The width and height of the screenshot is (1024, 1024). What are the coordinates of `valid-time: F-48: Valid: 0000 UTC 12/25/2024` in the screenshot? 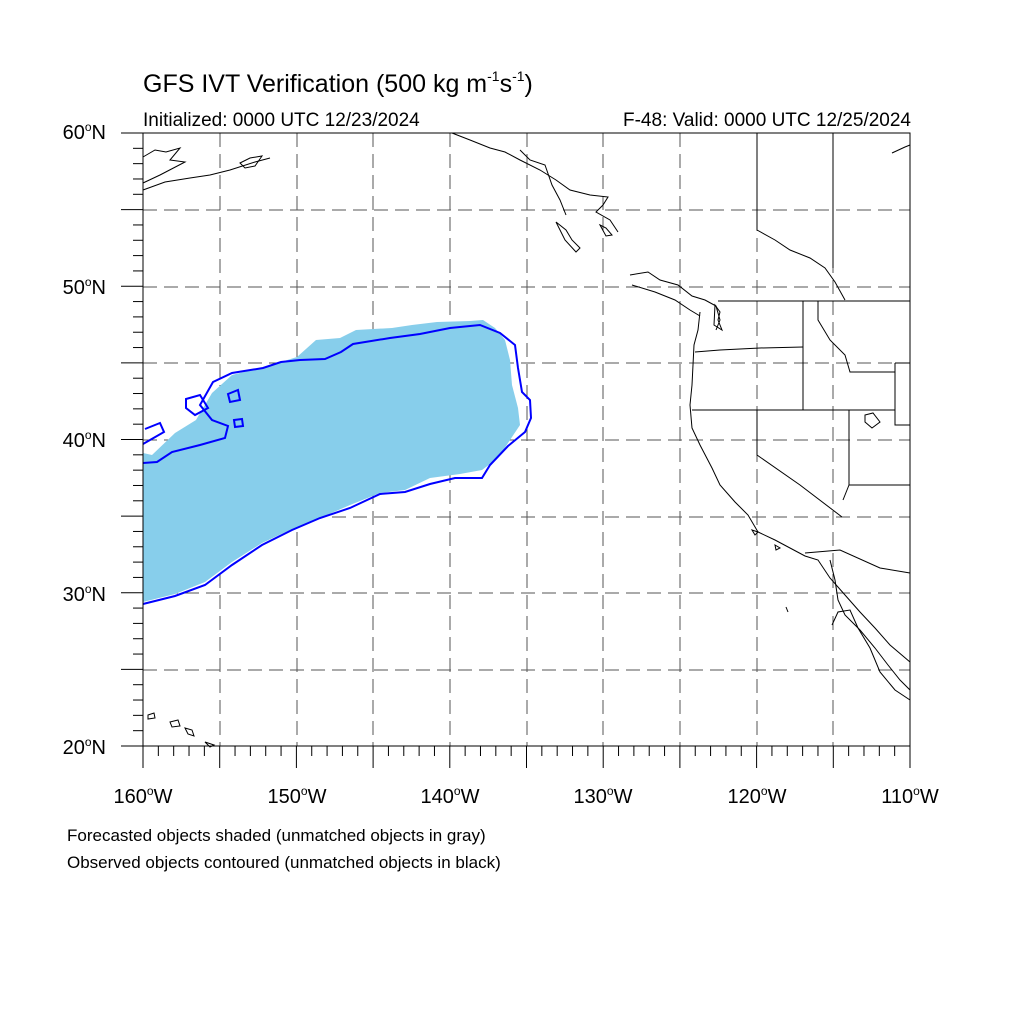 It's located at (767, 120).